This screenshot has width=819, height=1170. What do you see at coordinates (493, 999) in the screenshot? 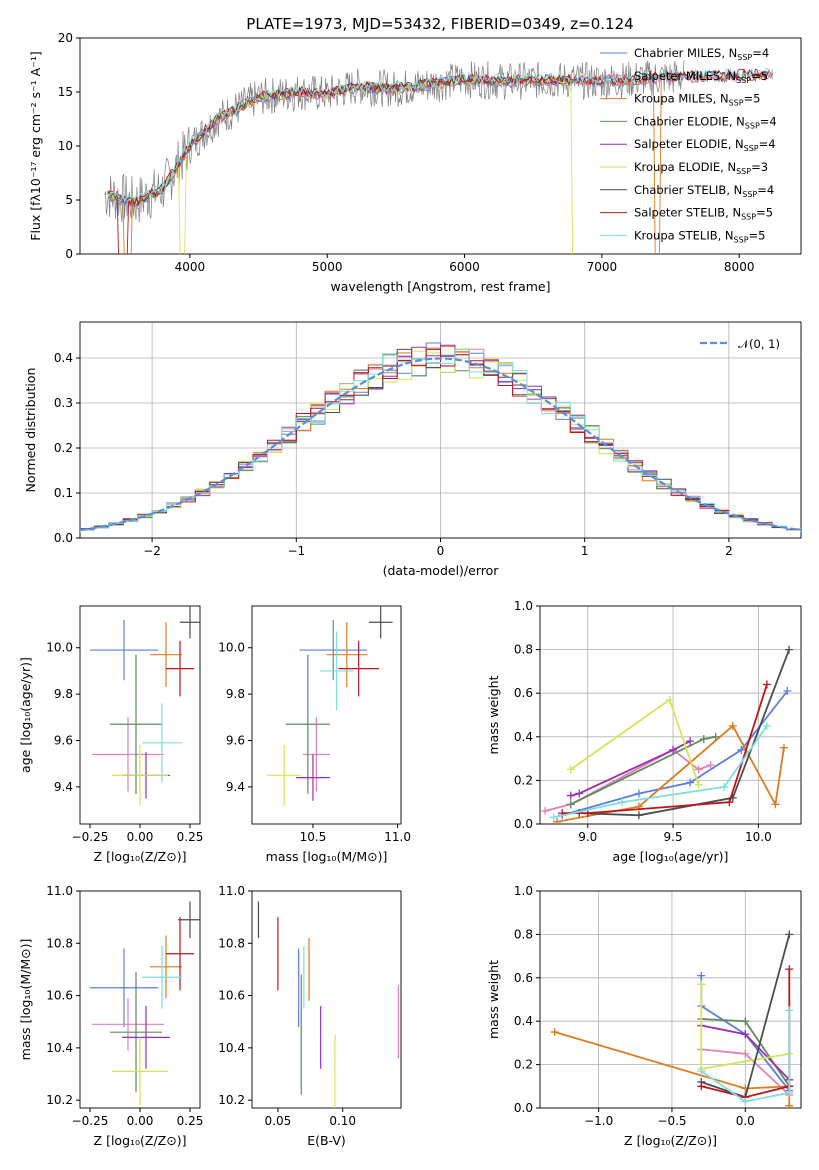
I see `weight-vs-Z-ylabel: mass weight` at bounding box center [493, 999].